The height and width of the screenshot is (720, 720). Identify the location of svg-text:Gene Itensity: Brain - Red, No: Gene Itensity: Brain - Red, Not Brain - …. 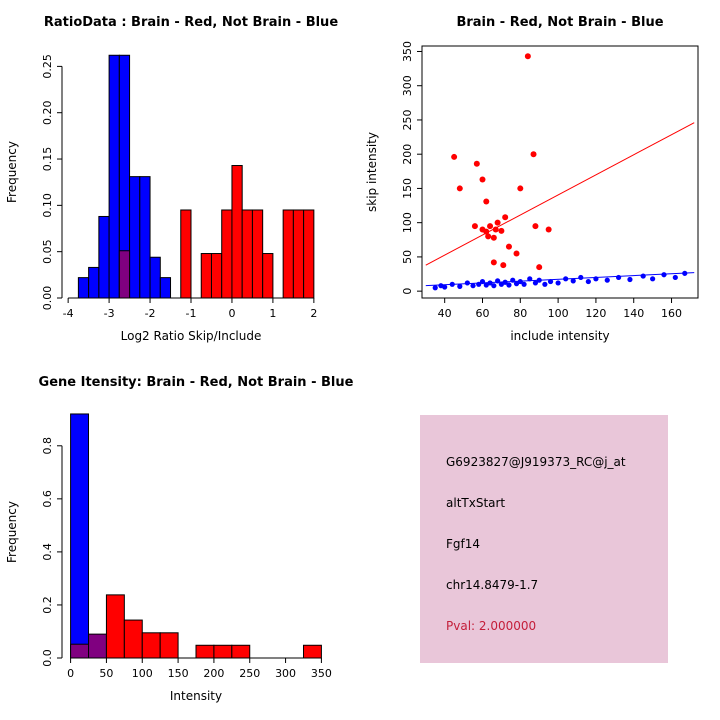
(196, 382).